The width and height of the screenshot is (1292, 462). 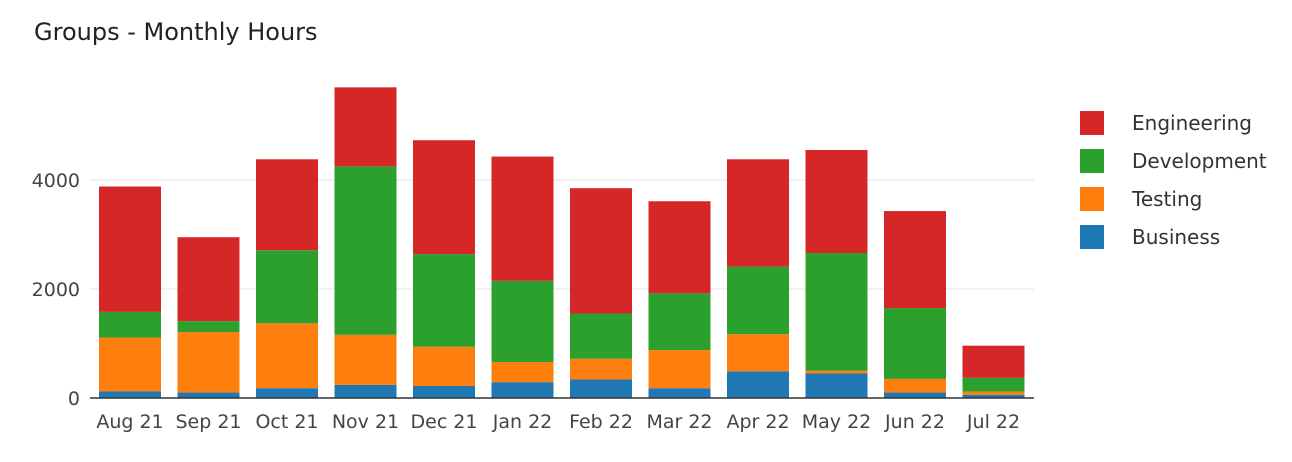 I want to click on legend-item-development: Development, so click(x=1173, y=161).